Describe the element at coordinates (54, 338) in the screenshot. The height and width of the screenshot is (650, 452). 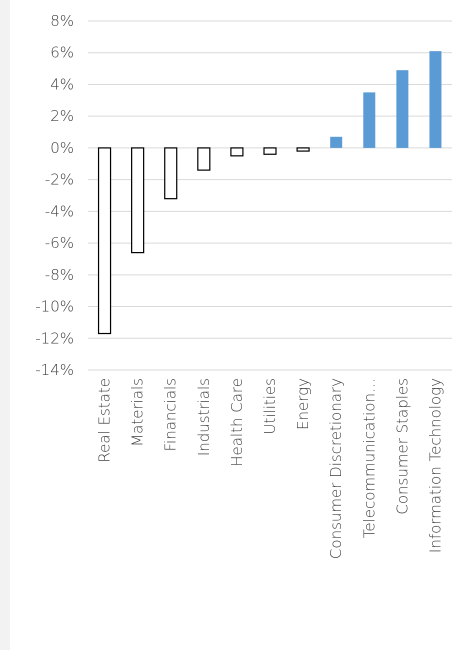
I see `y-tick-label: -12%` at that location.